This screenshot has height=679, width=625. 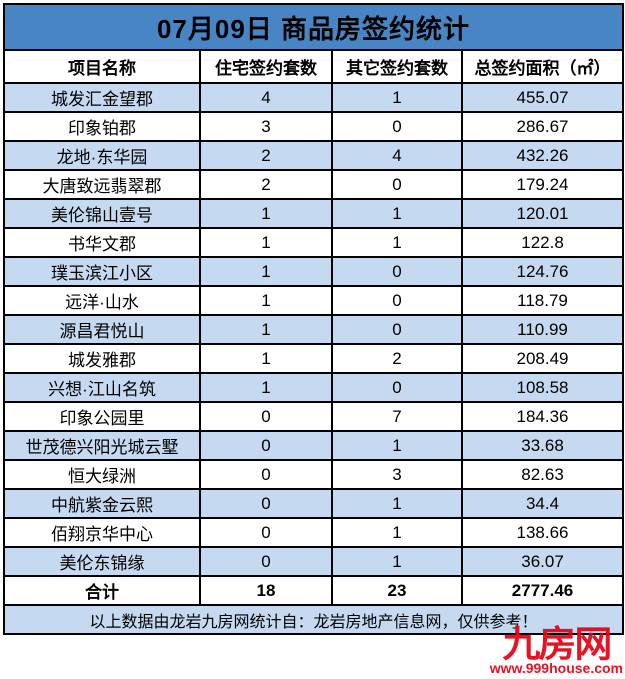 I want to click on cell-total-area: 110.99, so click(x=542, y=329).